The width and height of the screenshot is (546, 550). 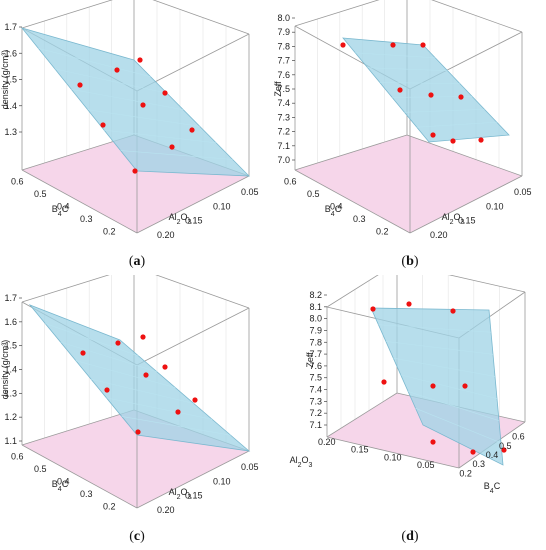 I want to click on panel-caption-letter: b, so click(x=410, y=261).